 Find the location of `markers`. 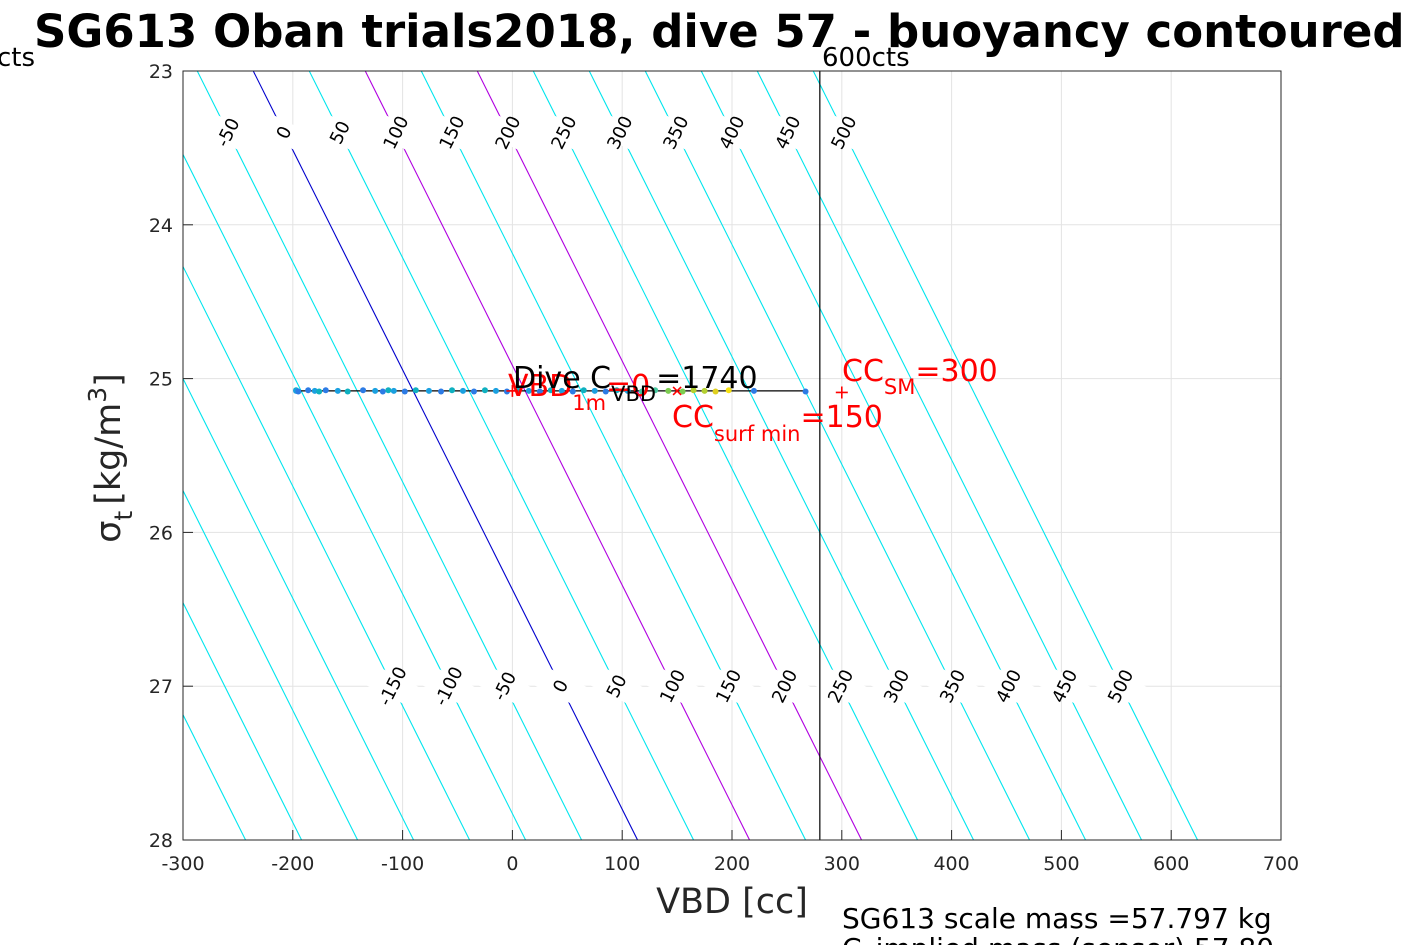

markers is located at coordinates (677, 391).